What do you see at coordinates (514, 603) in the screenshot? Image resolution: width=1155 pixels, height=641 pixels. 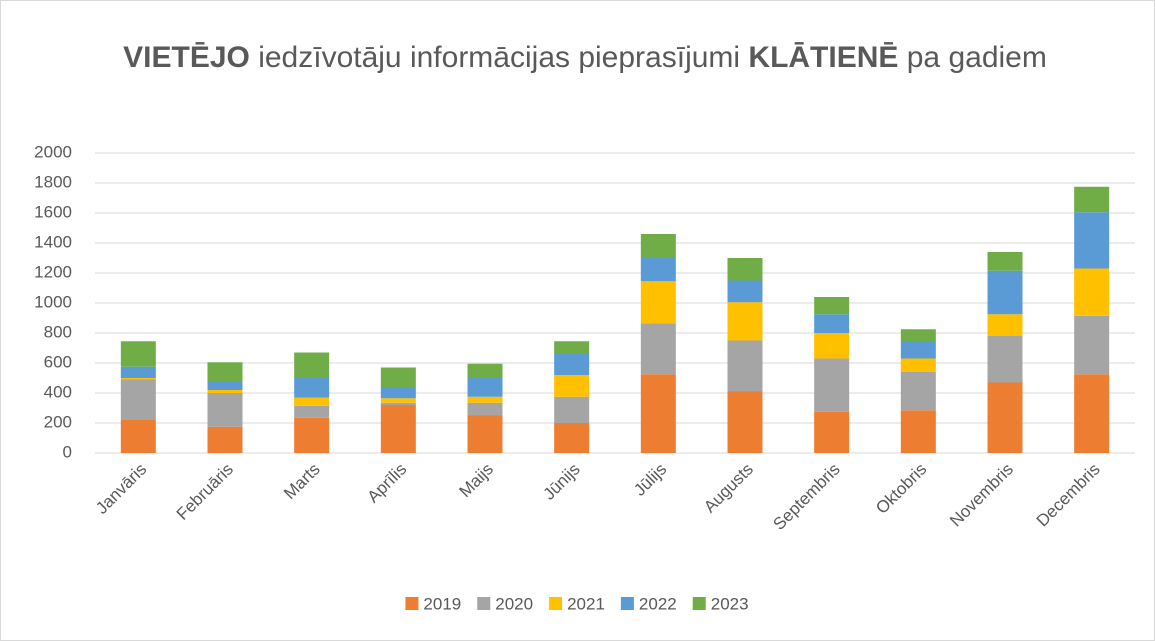 I see `legend-label: 2020` at bounding box center [514, 603].